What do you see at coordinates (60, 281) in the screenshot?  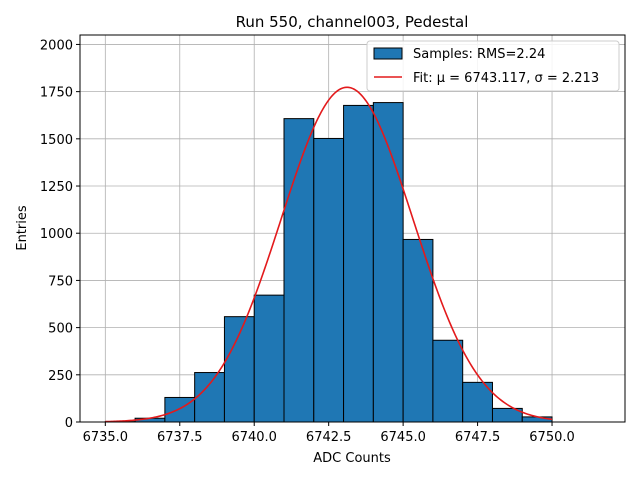 I see `y-tick-label: 750` at bounding box center [60, 281].